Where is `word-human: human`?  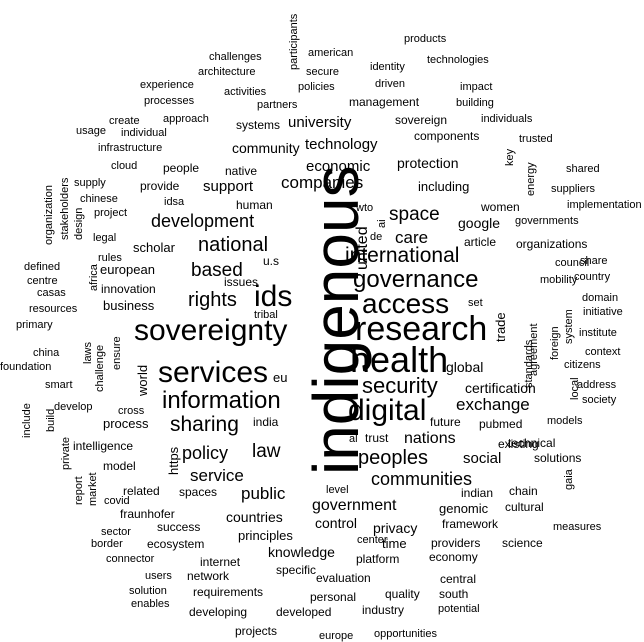
word-human: human is located at coordinates (254, 205).